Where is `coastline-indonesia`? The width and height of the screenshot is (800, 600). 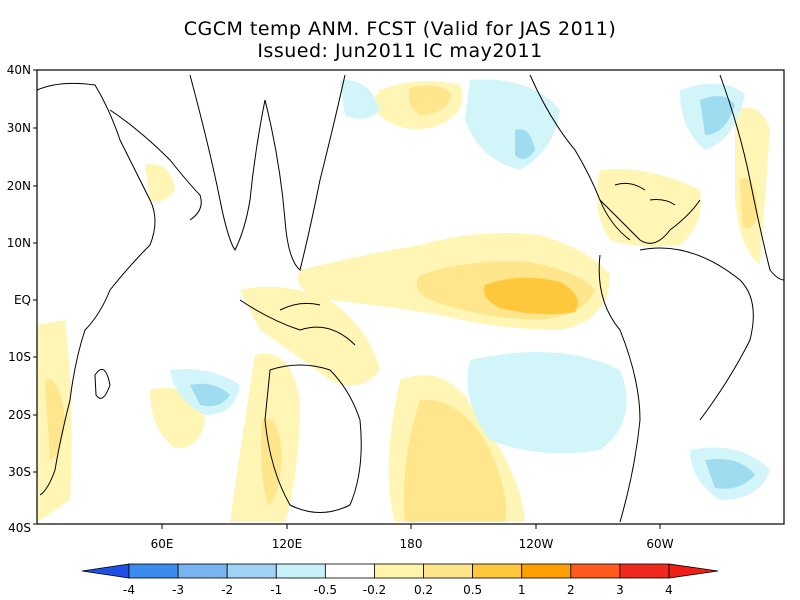
coastline-indonesia is located at coordinates (297, 322).